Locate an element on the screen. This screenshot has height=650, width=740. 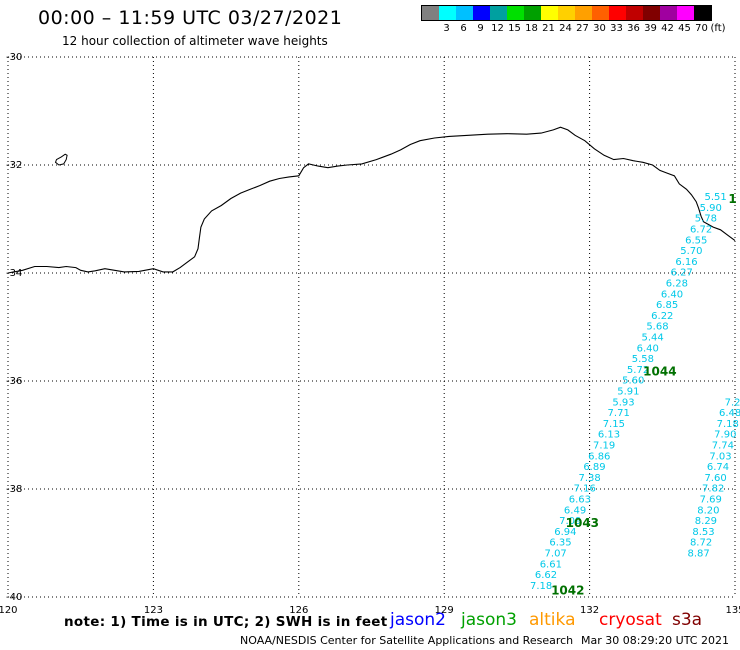
color-legend: 3 6 9 12 15 18 21 24 27 30 33 36 39 42 45 70 (ft) is located at coordinates (573, 20).